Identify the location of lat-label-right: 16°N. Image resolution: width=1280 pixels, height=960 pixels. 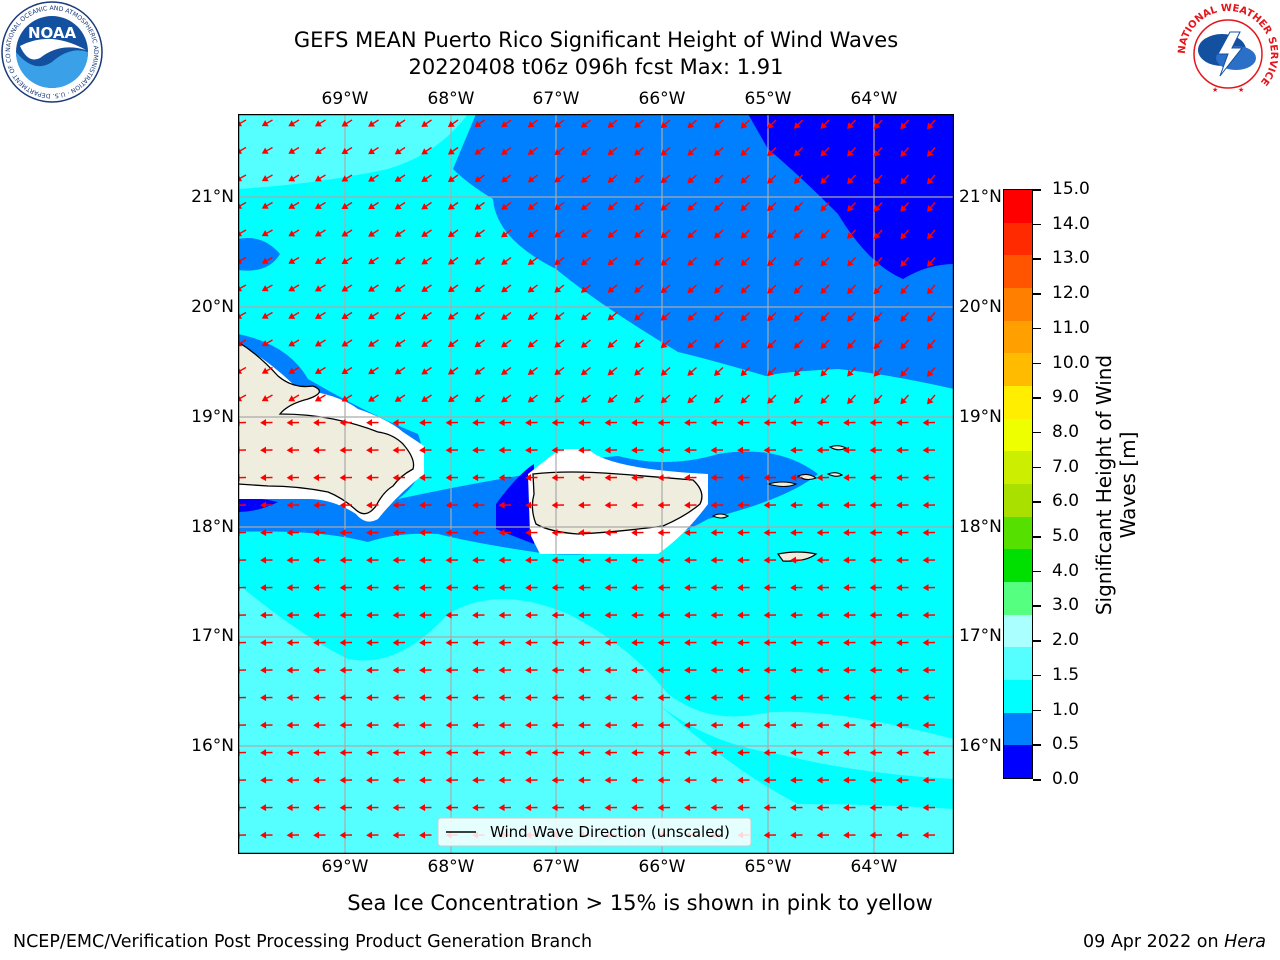
(980, 746).